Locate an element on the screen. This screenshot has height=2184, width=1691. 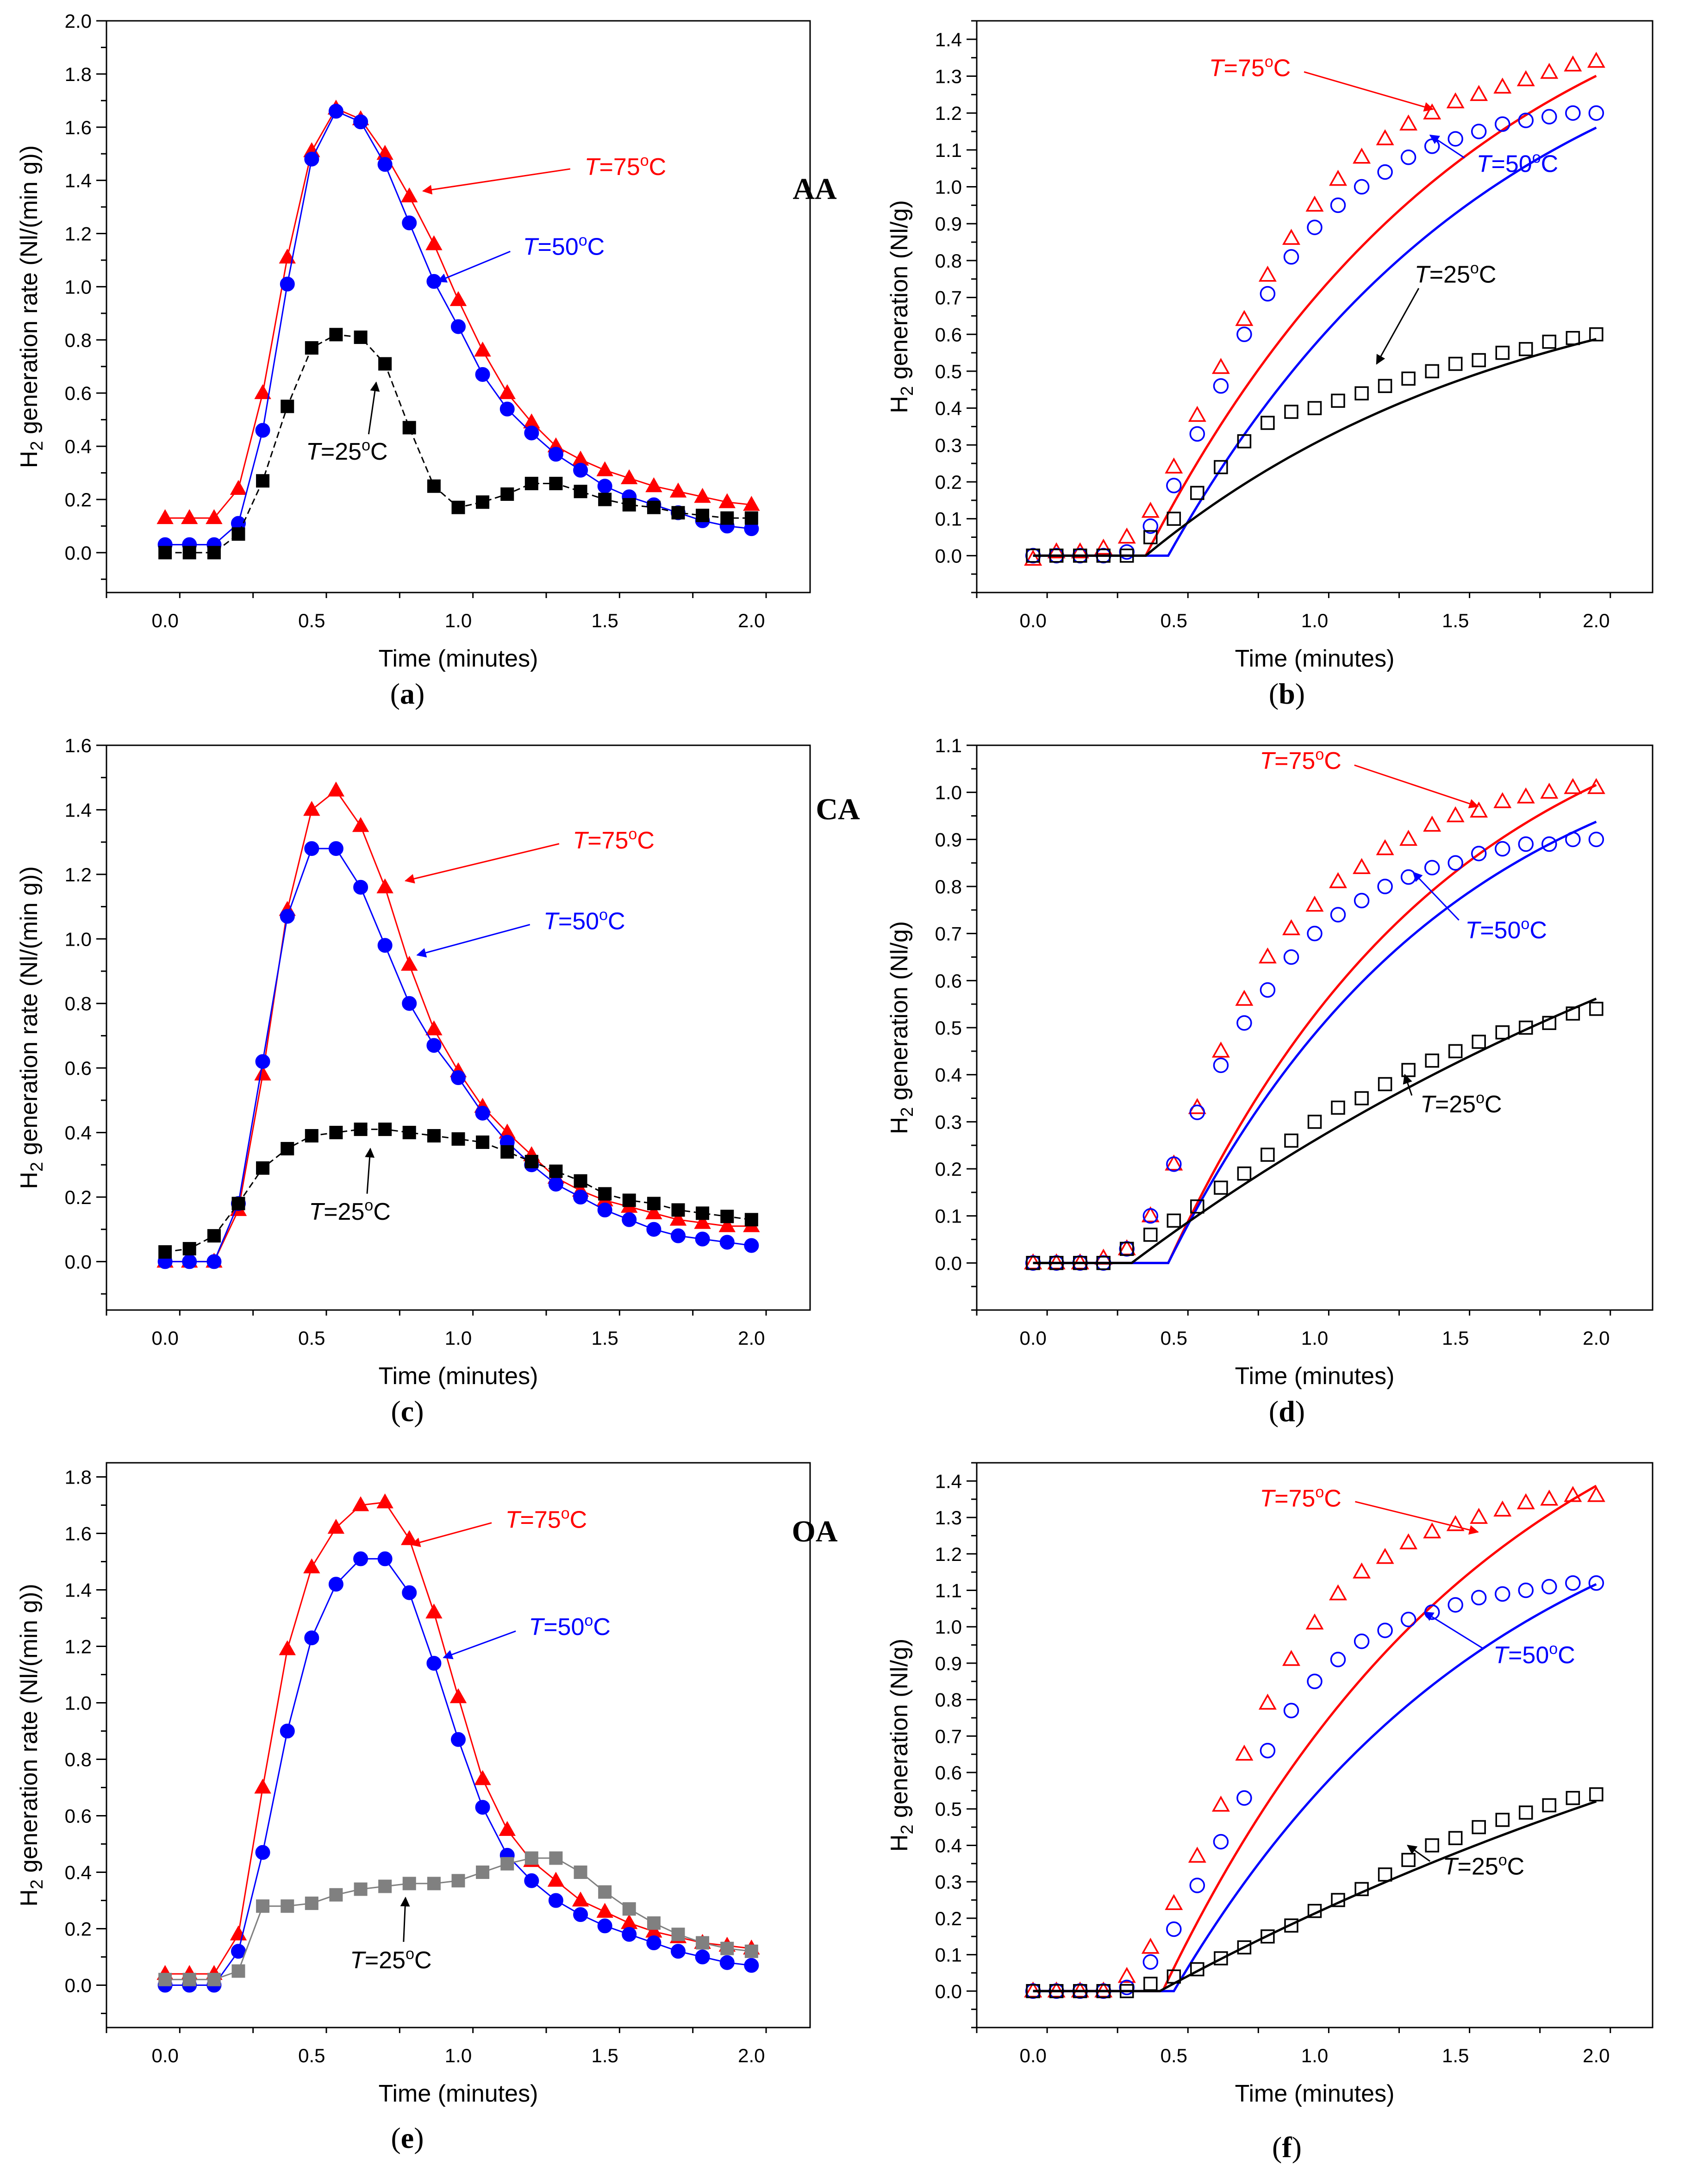
y-tick-label: 0.9 is located at coordinates (948, 839).